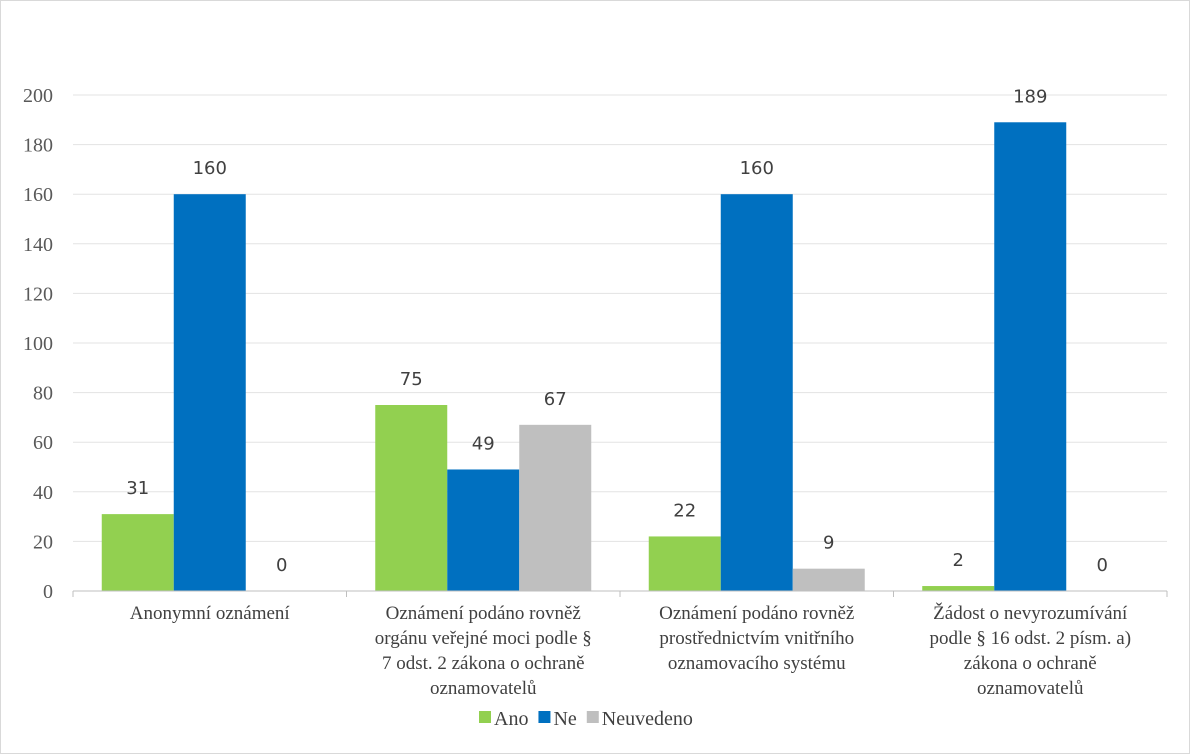 This screenshot has height=755, width=1190. What do you see at coordinates (43, 443) in the screenshot?
I see `y-tick-label: 60` at bounding box center [43, 443].